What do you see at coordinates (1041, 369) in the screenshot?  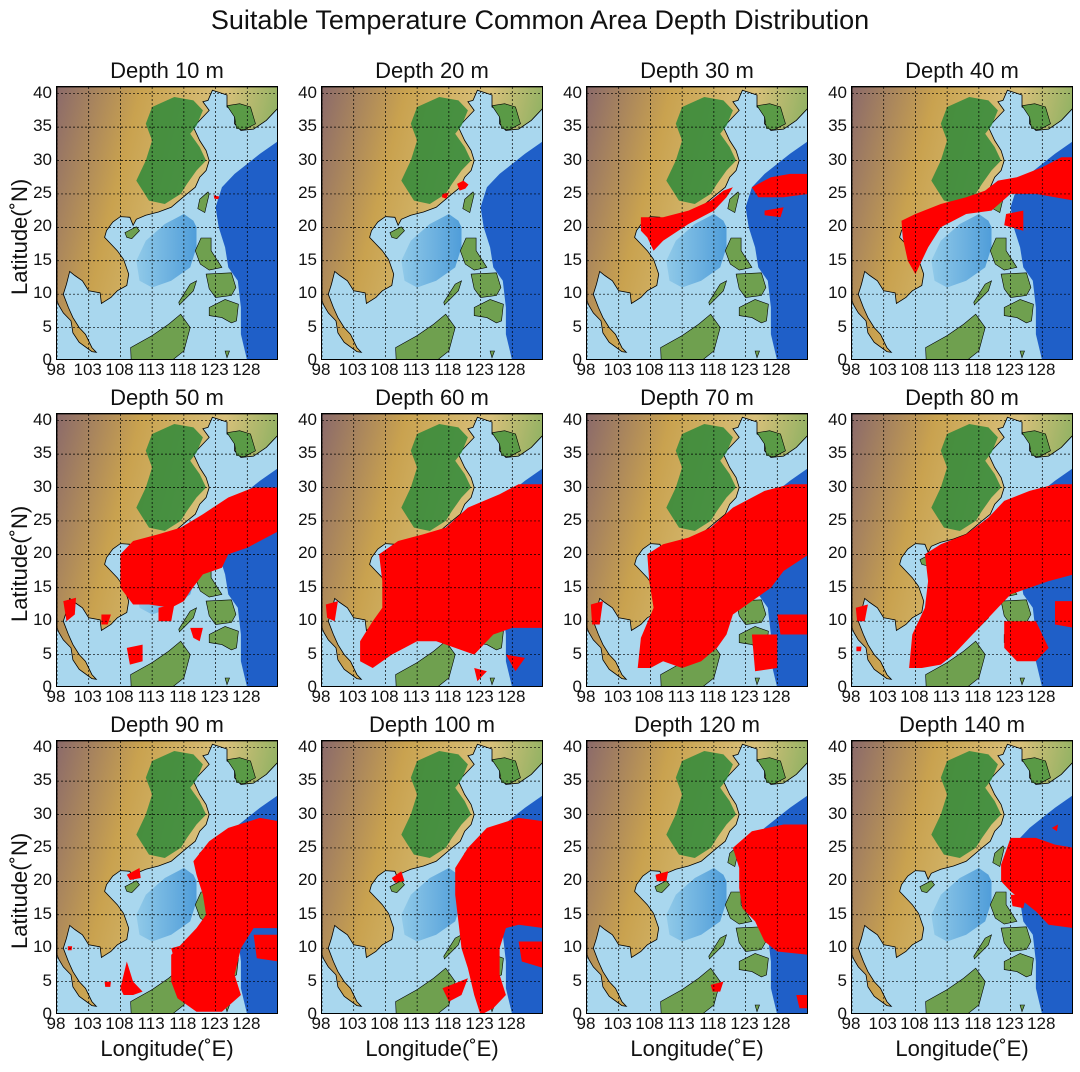 I see `x-tick-label: 128` at bounding box center [1041, 369].